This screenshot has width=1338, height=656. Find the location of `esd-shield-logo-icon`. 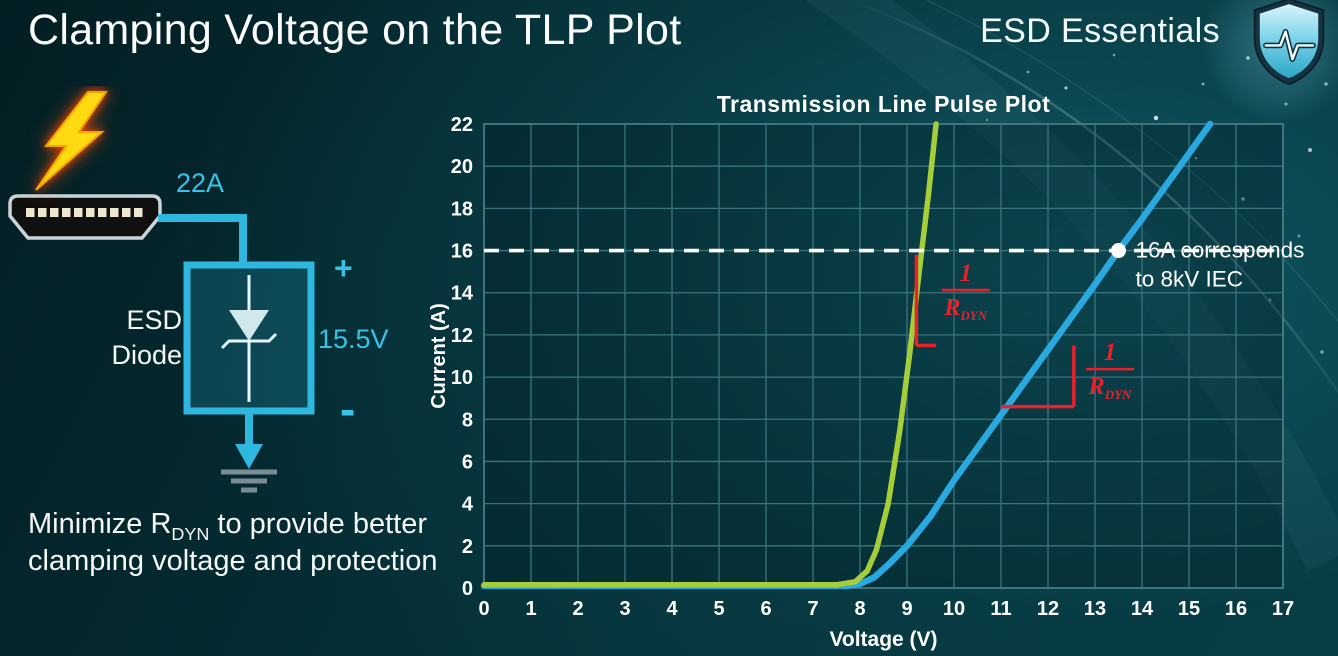

esd-shield-logo-icon is located at coordinates (1289, 43).